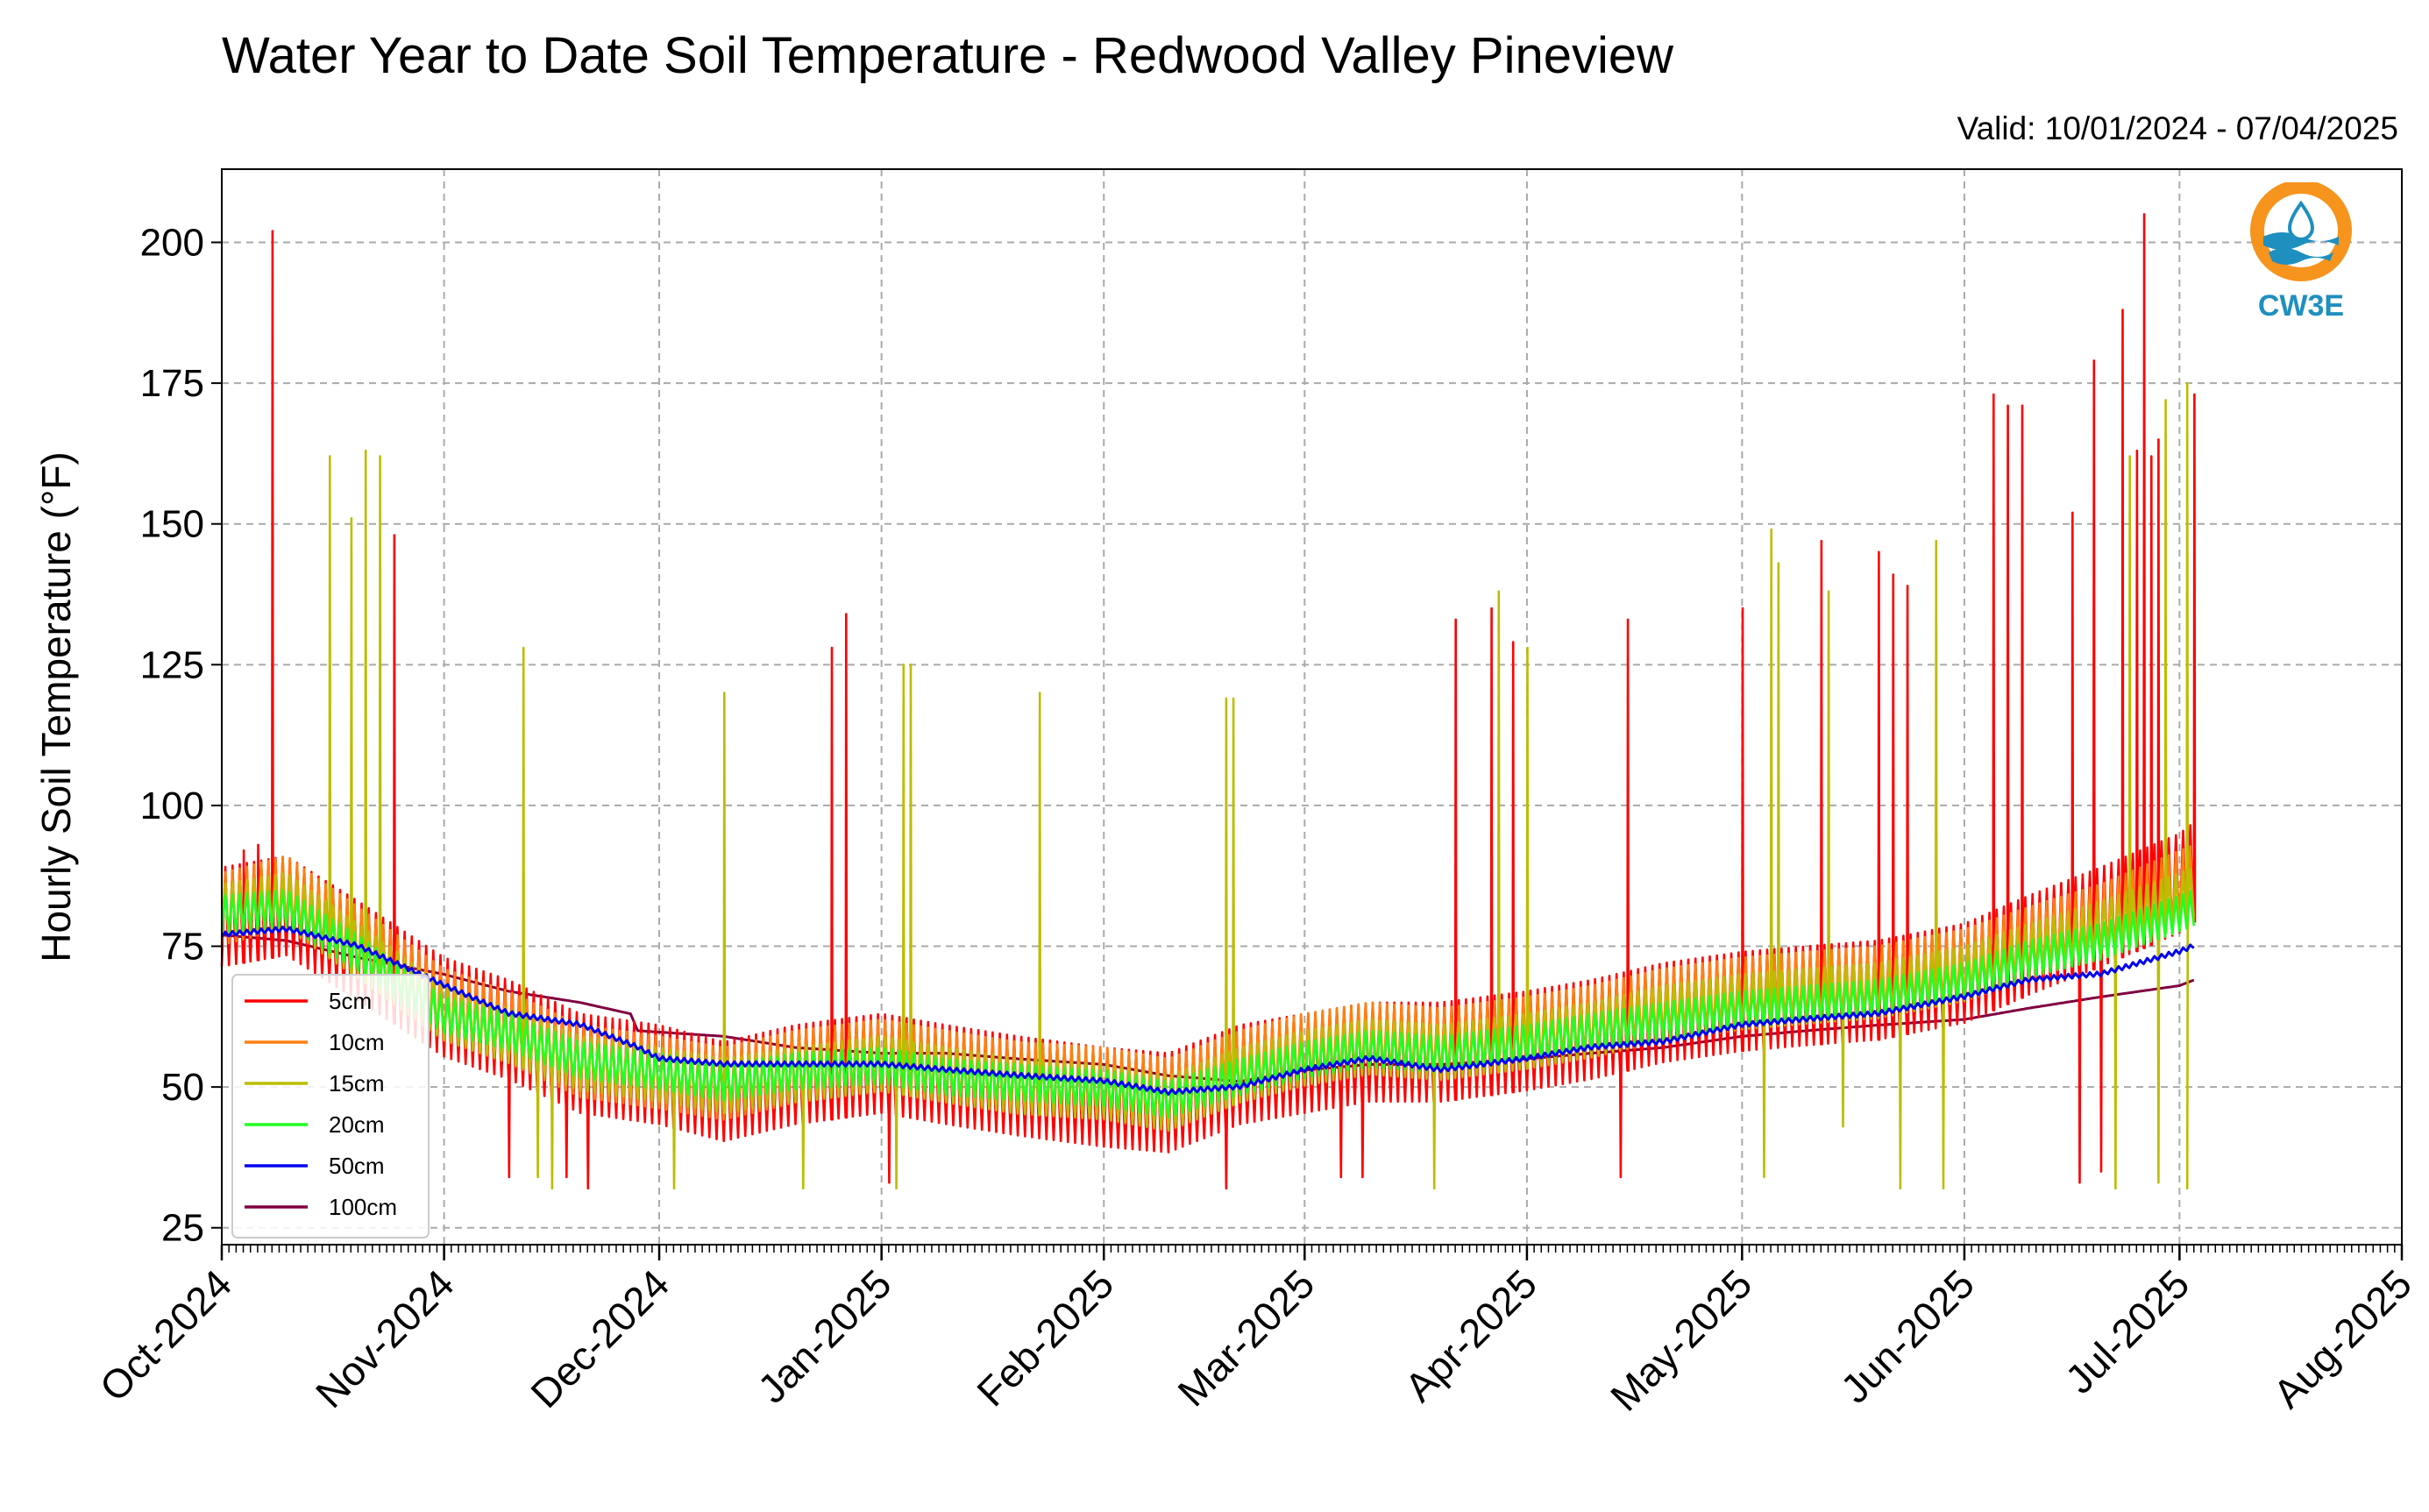 The image size is (2429, 1512). I want to click on series-line-50cm, so click(1207, 1010).